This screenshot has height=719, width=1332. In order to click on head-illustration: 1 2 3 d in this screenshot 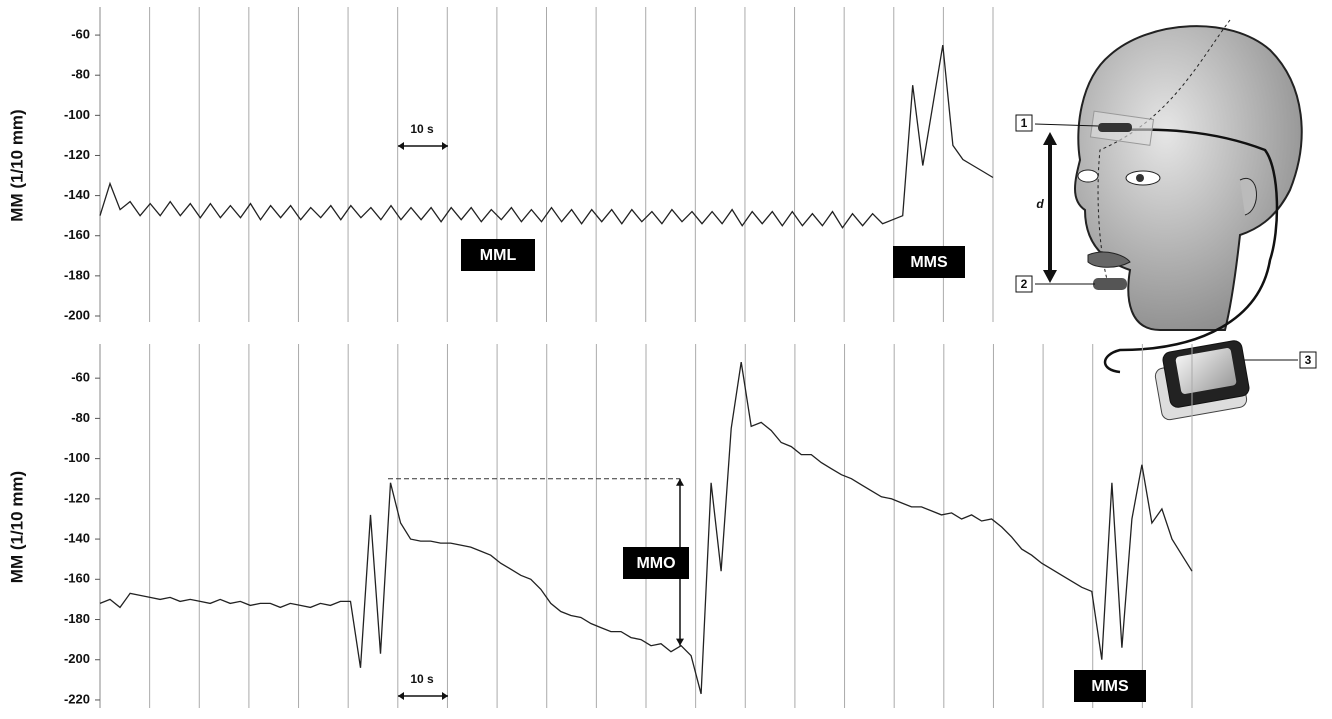, I will do `click(1166, 220)`.